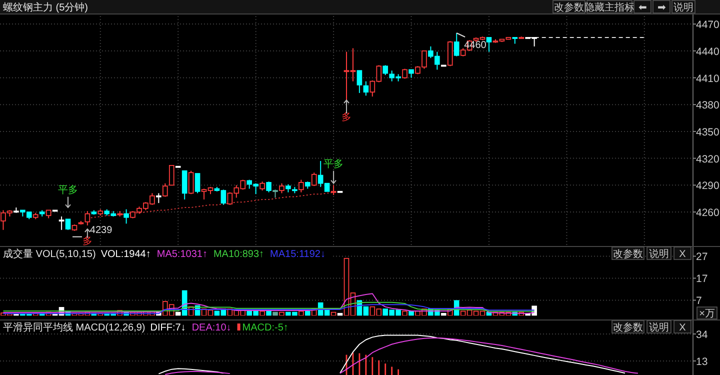 The height and width of the screenshot is (375, 720). Describe the element at coordinates (708, 52) in the screenshot. I see `y-tick-label: 4440` at that location.